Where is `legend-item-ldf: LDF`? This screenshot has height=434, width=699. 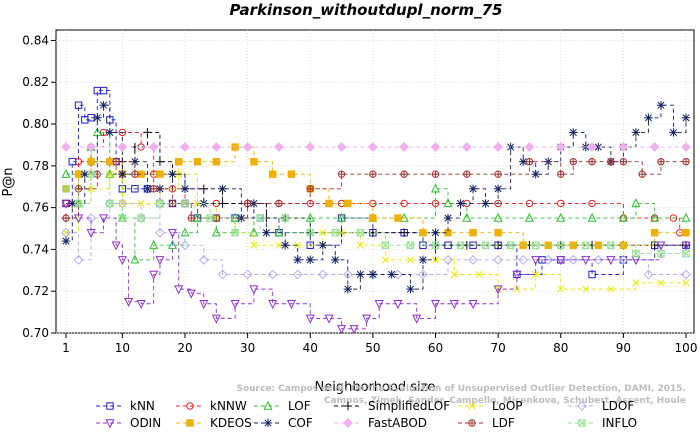 legend-item-ldf: LDF is located at coordinates (486, 423).